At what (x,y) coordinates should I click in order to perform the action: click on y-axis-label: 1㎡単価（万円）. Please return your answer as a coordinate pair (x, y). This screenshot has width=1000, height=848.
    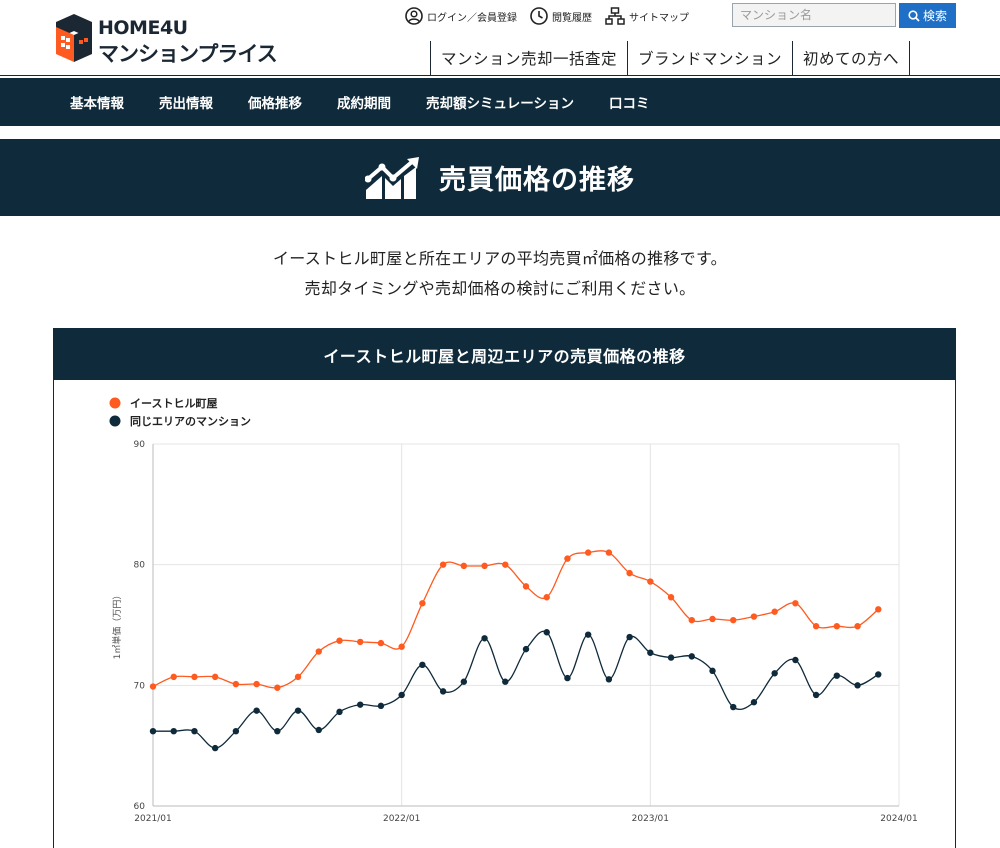
    Looking at the image, I should click on (117, 625).